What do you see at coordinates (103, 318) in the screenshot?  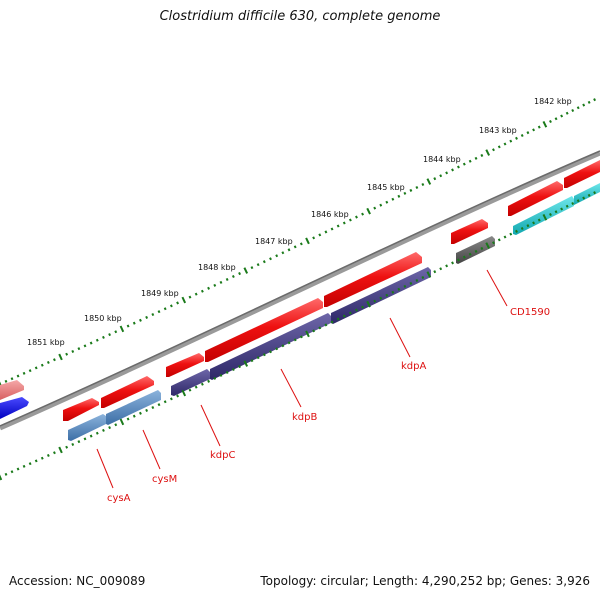 I see `scale-label: 1850 kbp` at bounding box center [103, 318].